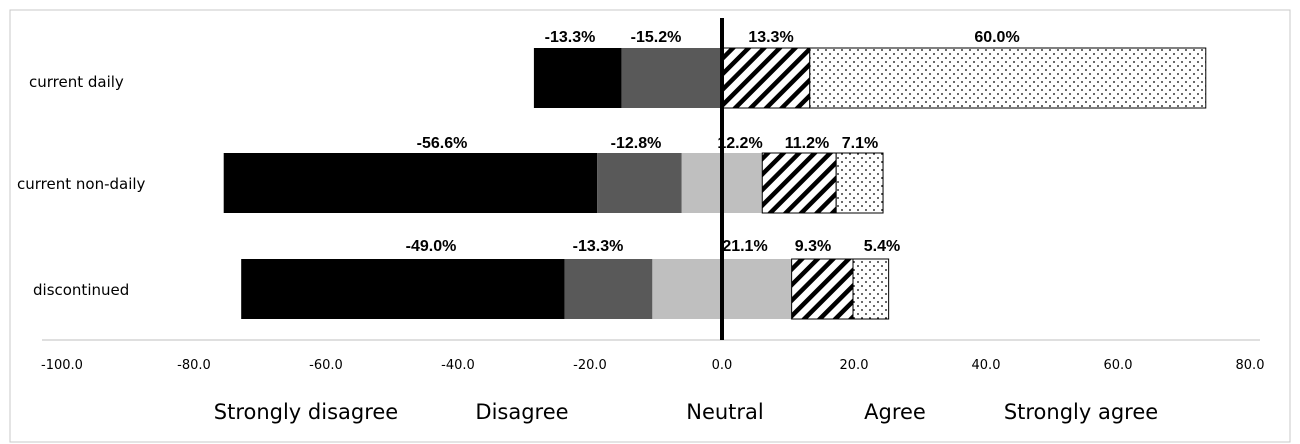 Image resolution: width=1300 pixels, height=444 pixels. What do you see at coordinates (431, 246) in the screenshot?
I see `data-label: -49.0%` at bounding box center [431, 246].